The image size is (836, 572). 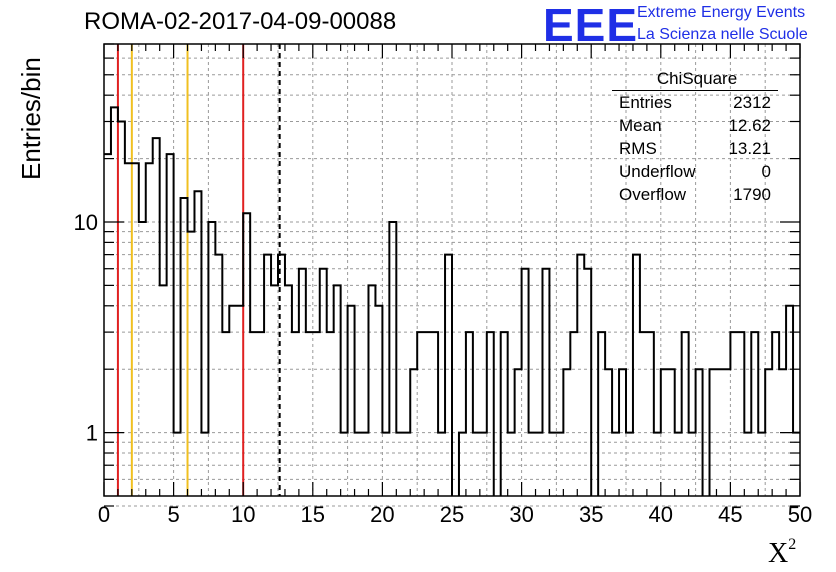 What do you see at coordinates (695, 148) in the screenshot?
I see `stats-row-rms: RMS 13.21` at bounding box center [695, 148].